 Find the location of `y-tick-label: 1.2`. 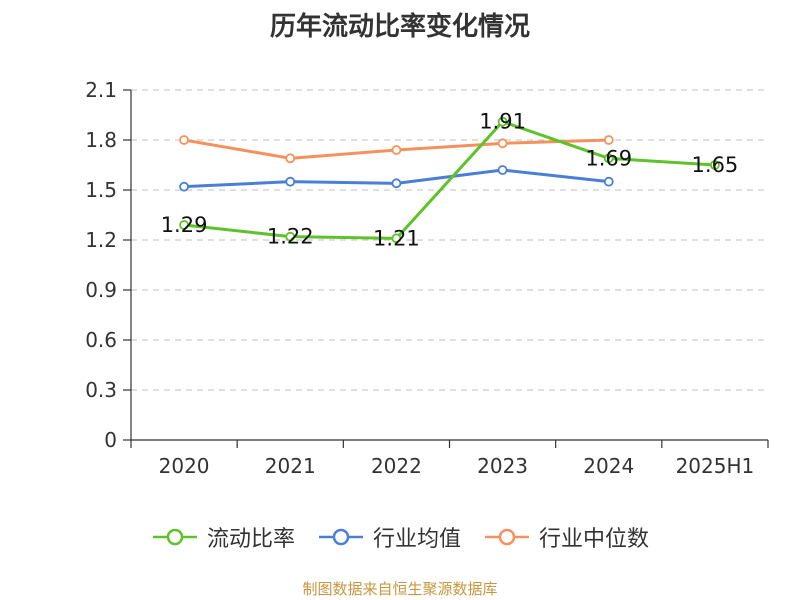

y-tick-label: 1.2 is located at coordinates (101, 240).